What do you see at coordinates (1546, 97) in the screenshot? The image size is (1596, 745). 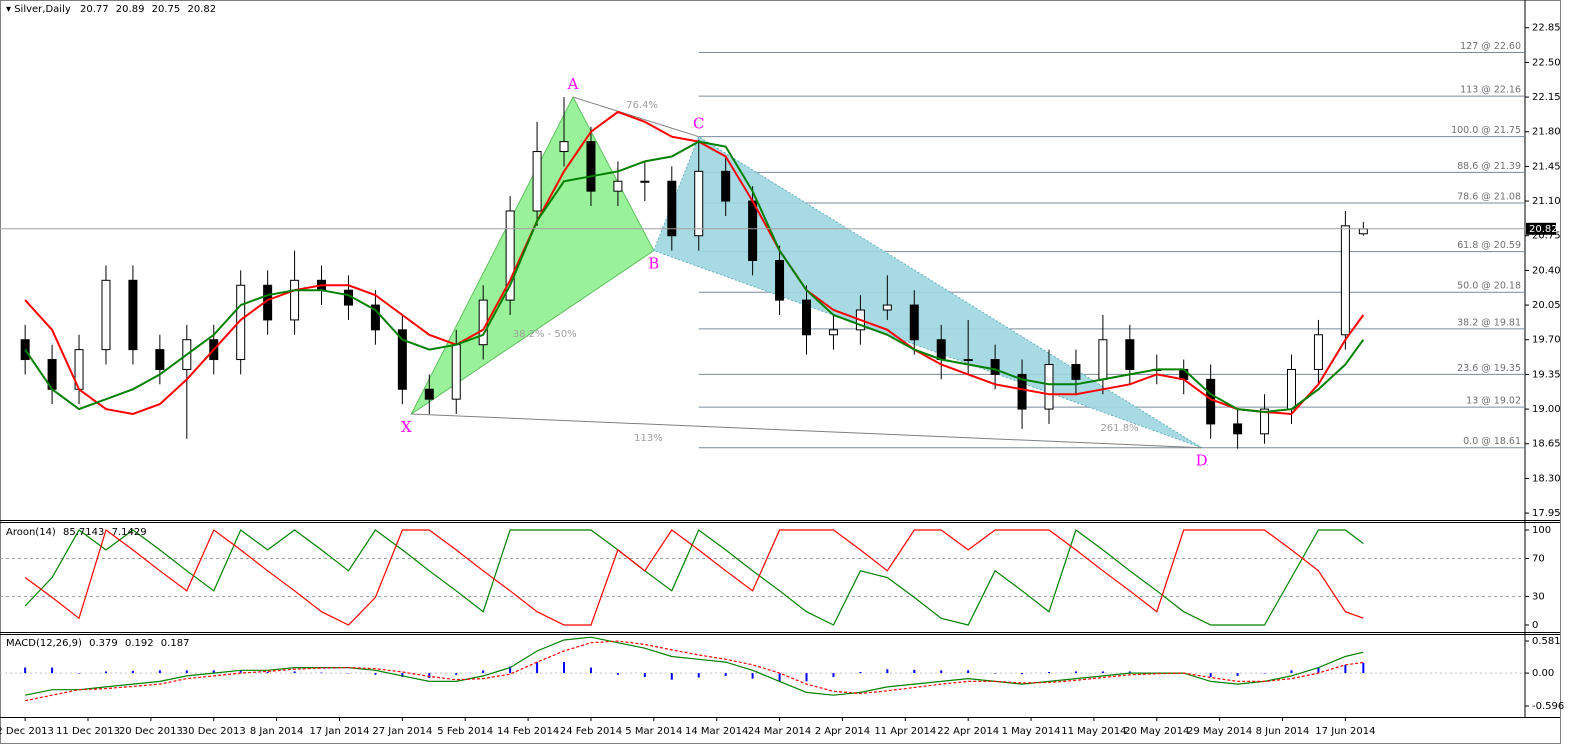 I see `y-tick-label: 22.15` at bounding box center [1546, 97].